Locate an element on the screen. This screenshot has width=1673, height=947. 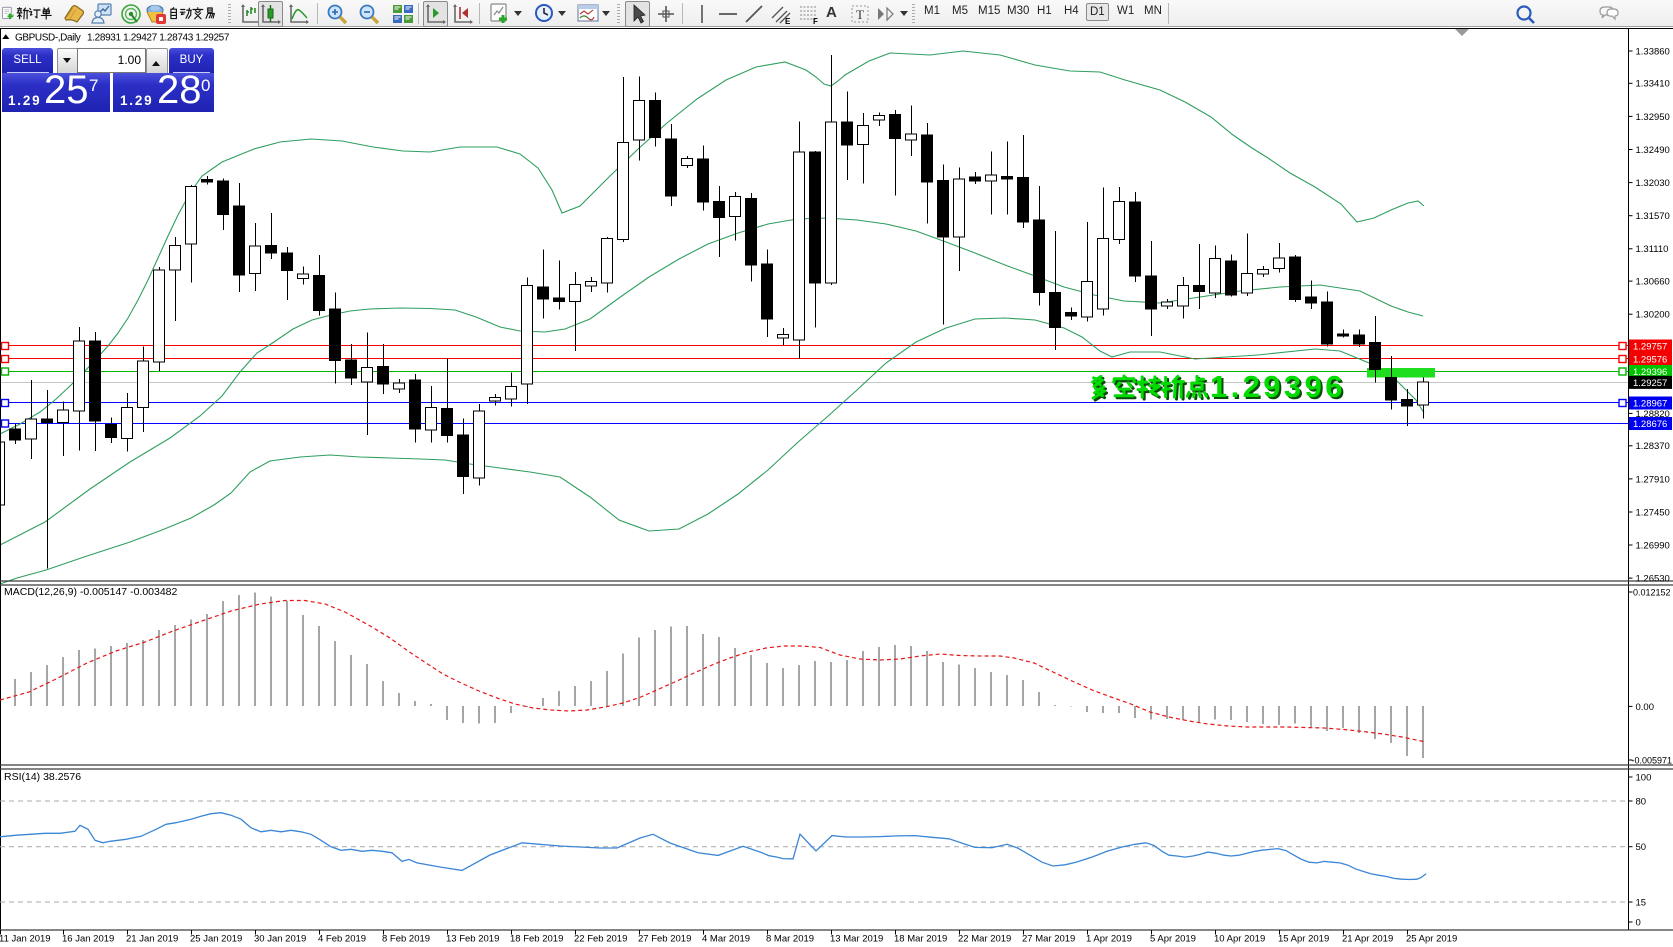
svg-text: 18 Feb 2019 is located at coordinates (536, 939).